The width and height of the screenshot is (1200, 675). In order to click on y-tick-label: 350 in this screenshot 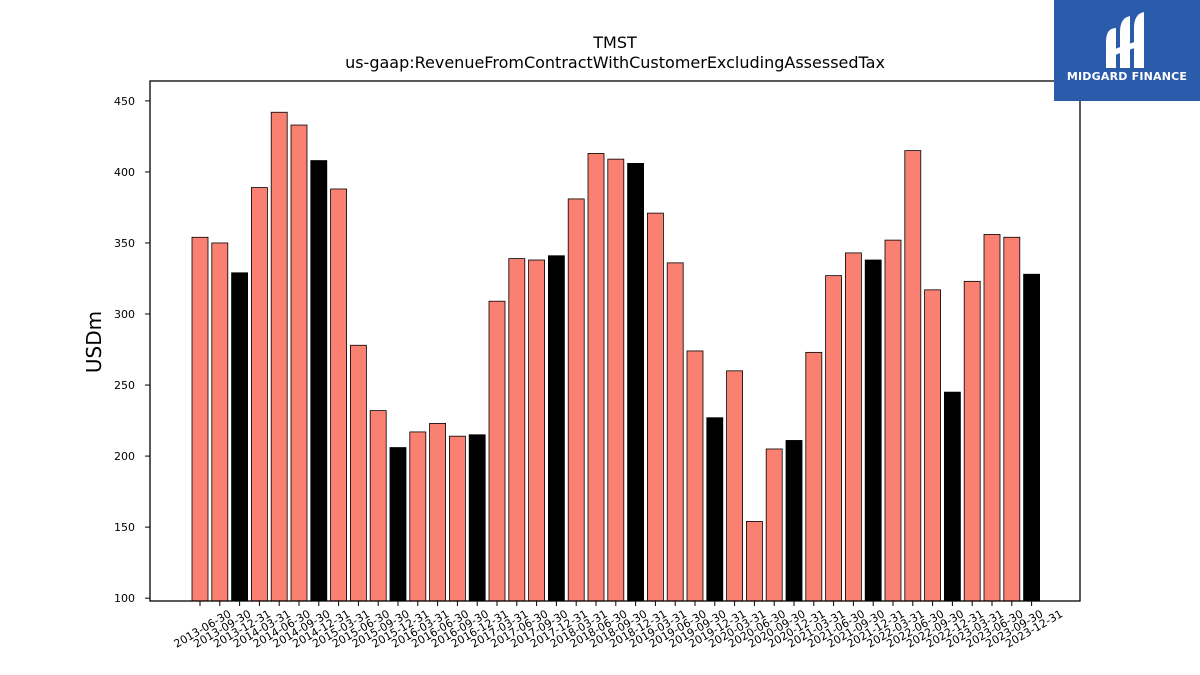, I will do `click(124, 243)`.